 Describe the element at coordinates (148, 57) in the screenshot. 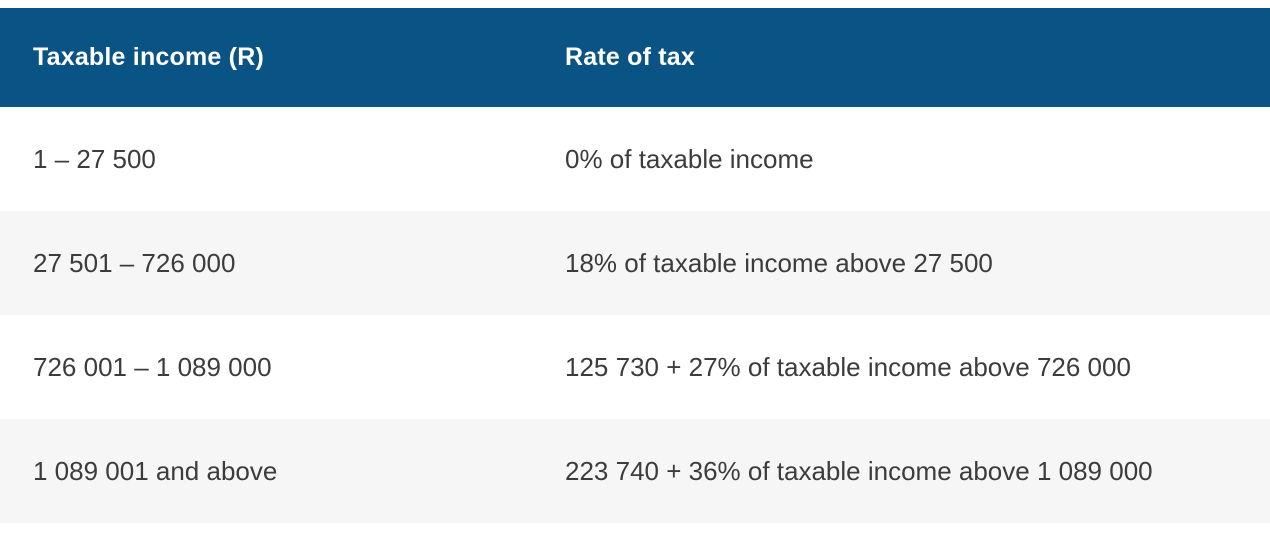

I see `column-header-taxable-income: Taxable income (R)` at that location.